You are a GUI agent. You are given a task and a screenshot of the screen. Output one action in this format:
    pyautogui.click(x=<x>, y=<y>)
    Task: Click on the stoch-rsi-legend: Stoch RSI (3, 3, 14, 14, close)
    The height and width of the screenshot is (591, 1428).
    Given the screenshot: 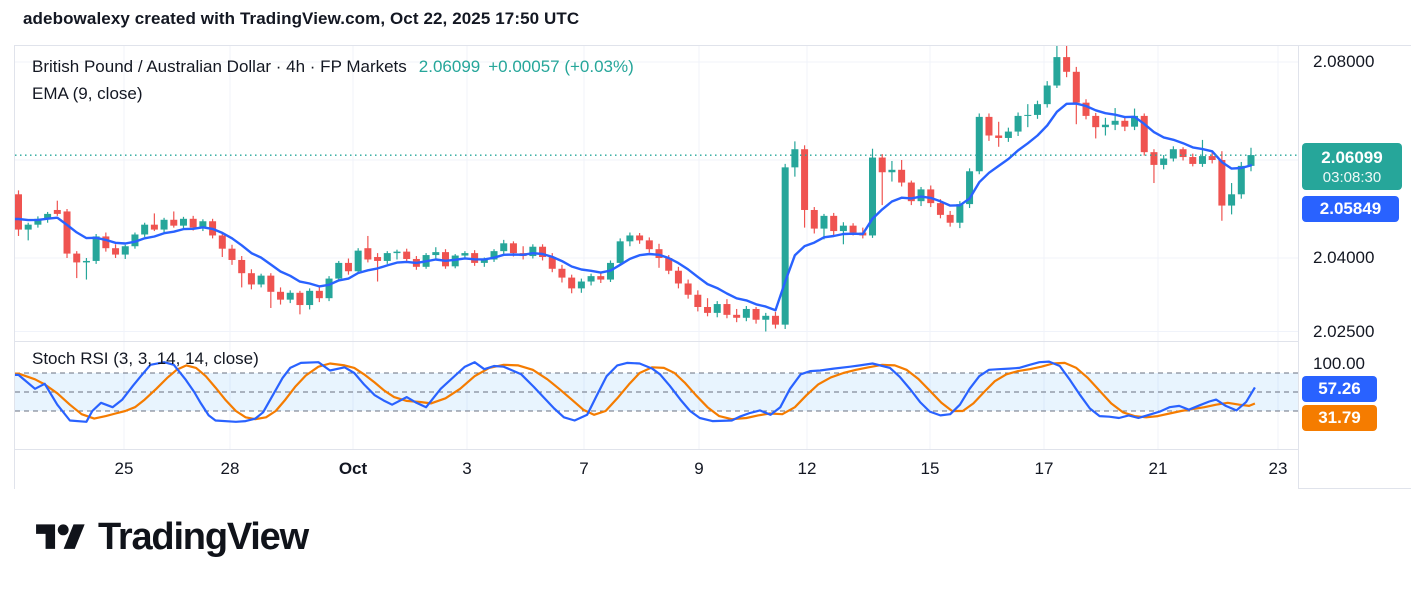 What is the action you would take?
    pyautogui.click(x=145, y=358)
    